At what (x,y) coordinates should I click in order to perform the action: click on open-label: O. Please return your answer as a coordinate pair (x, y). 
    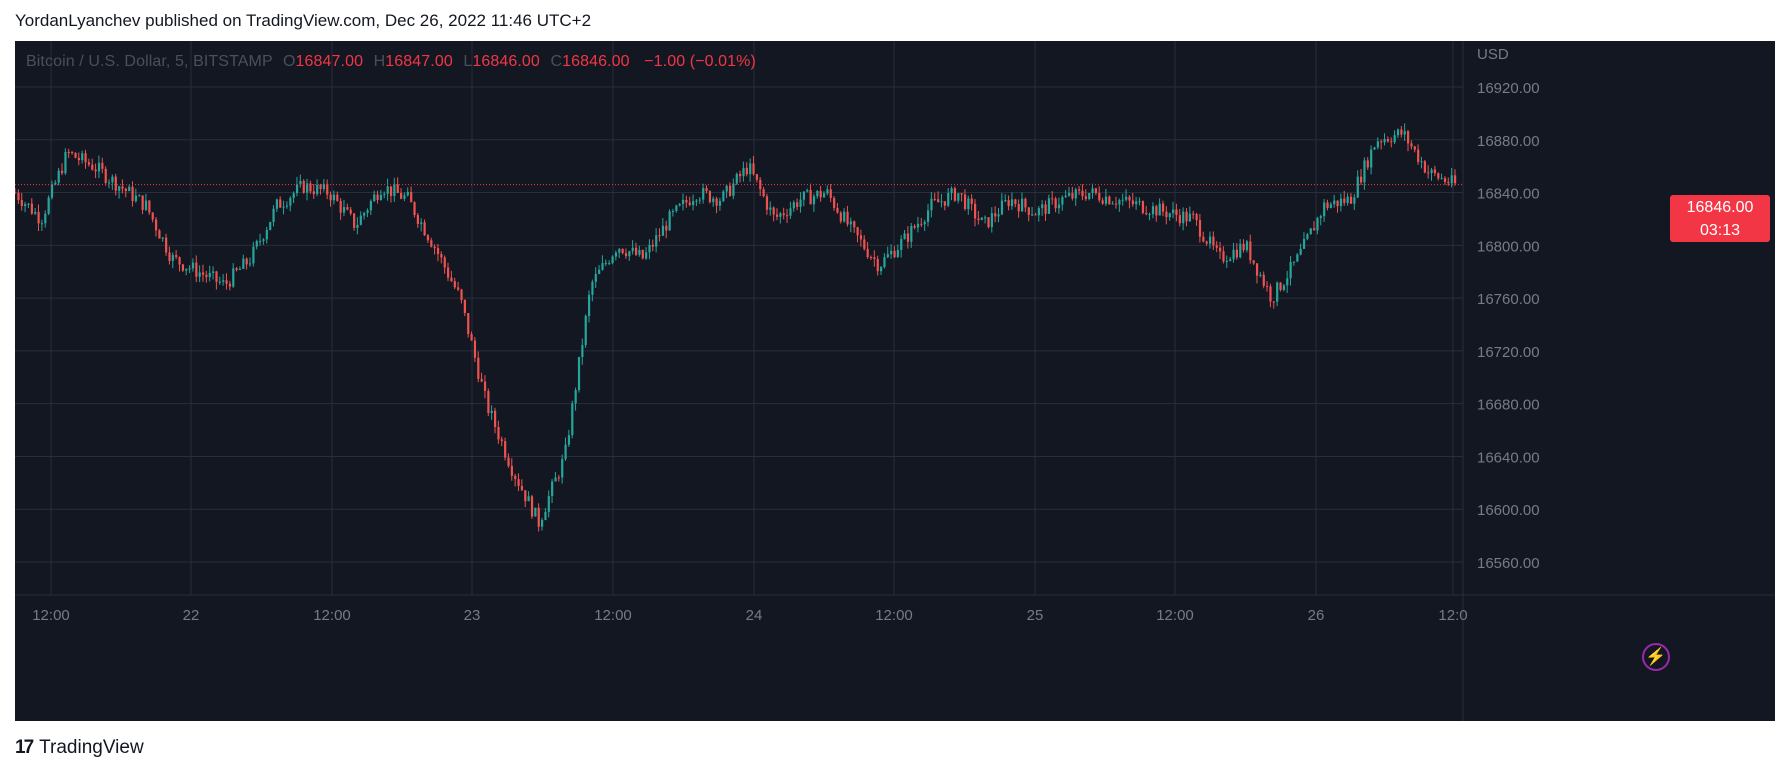
    Looking at the image, I should click on (289, 61).